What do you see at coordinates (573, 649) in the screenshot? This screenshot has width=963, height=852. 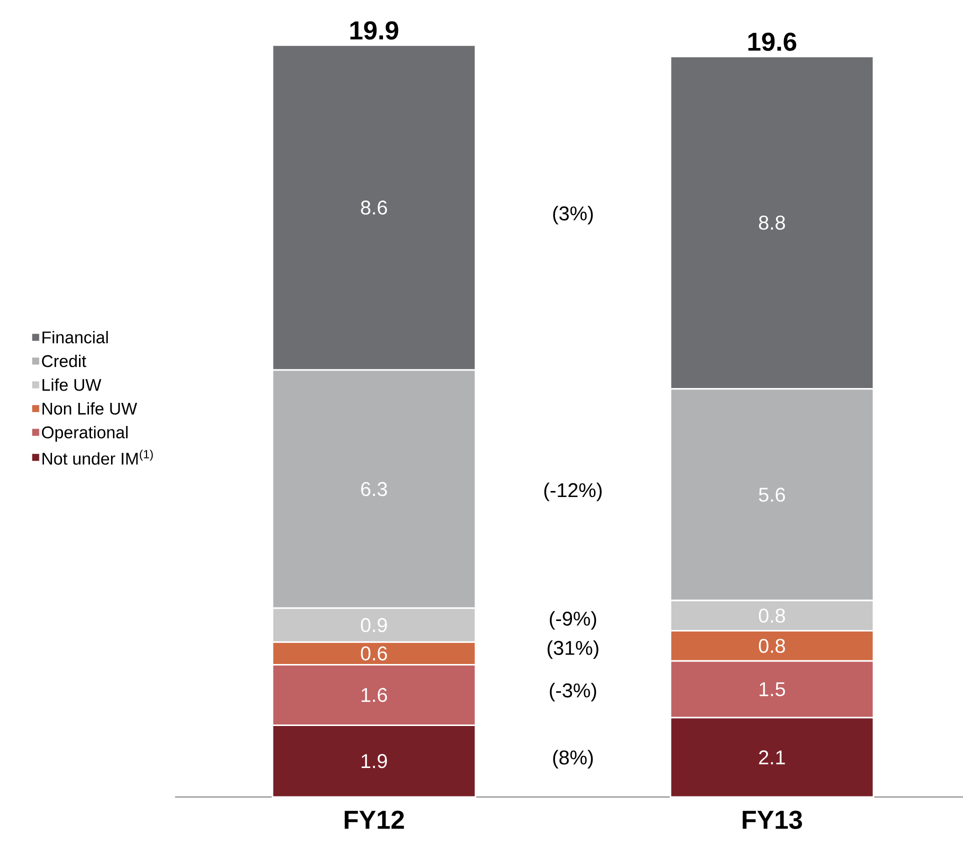 I see `annotation: (31%)` at bounding box center [573, 649].